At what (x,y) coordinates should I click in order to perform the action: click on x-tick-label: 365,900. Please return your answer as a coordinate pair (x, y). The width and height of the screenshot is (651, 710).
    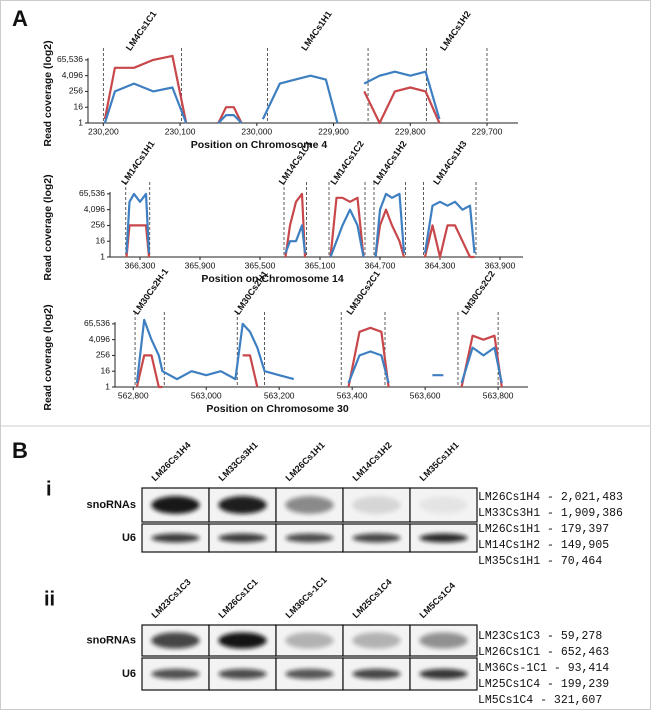
    Looking at the image, I should click on (200, 265).